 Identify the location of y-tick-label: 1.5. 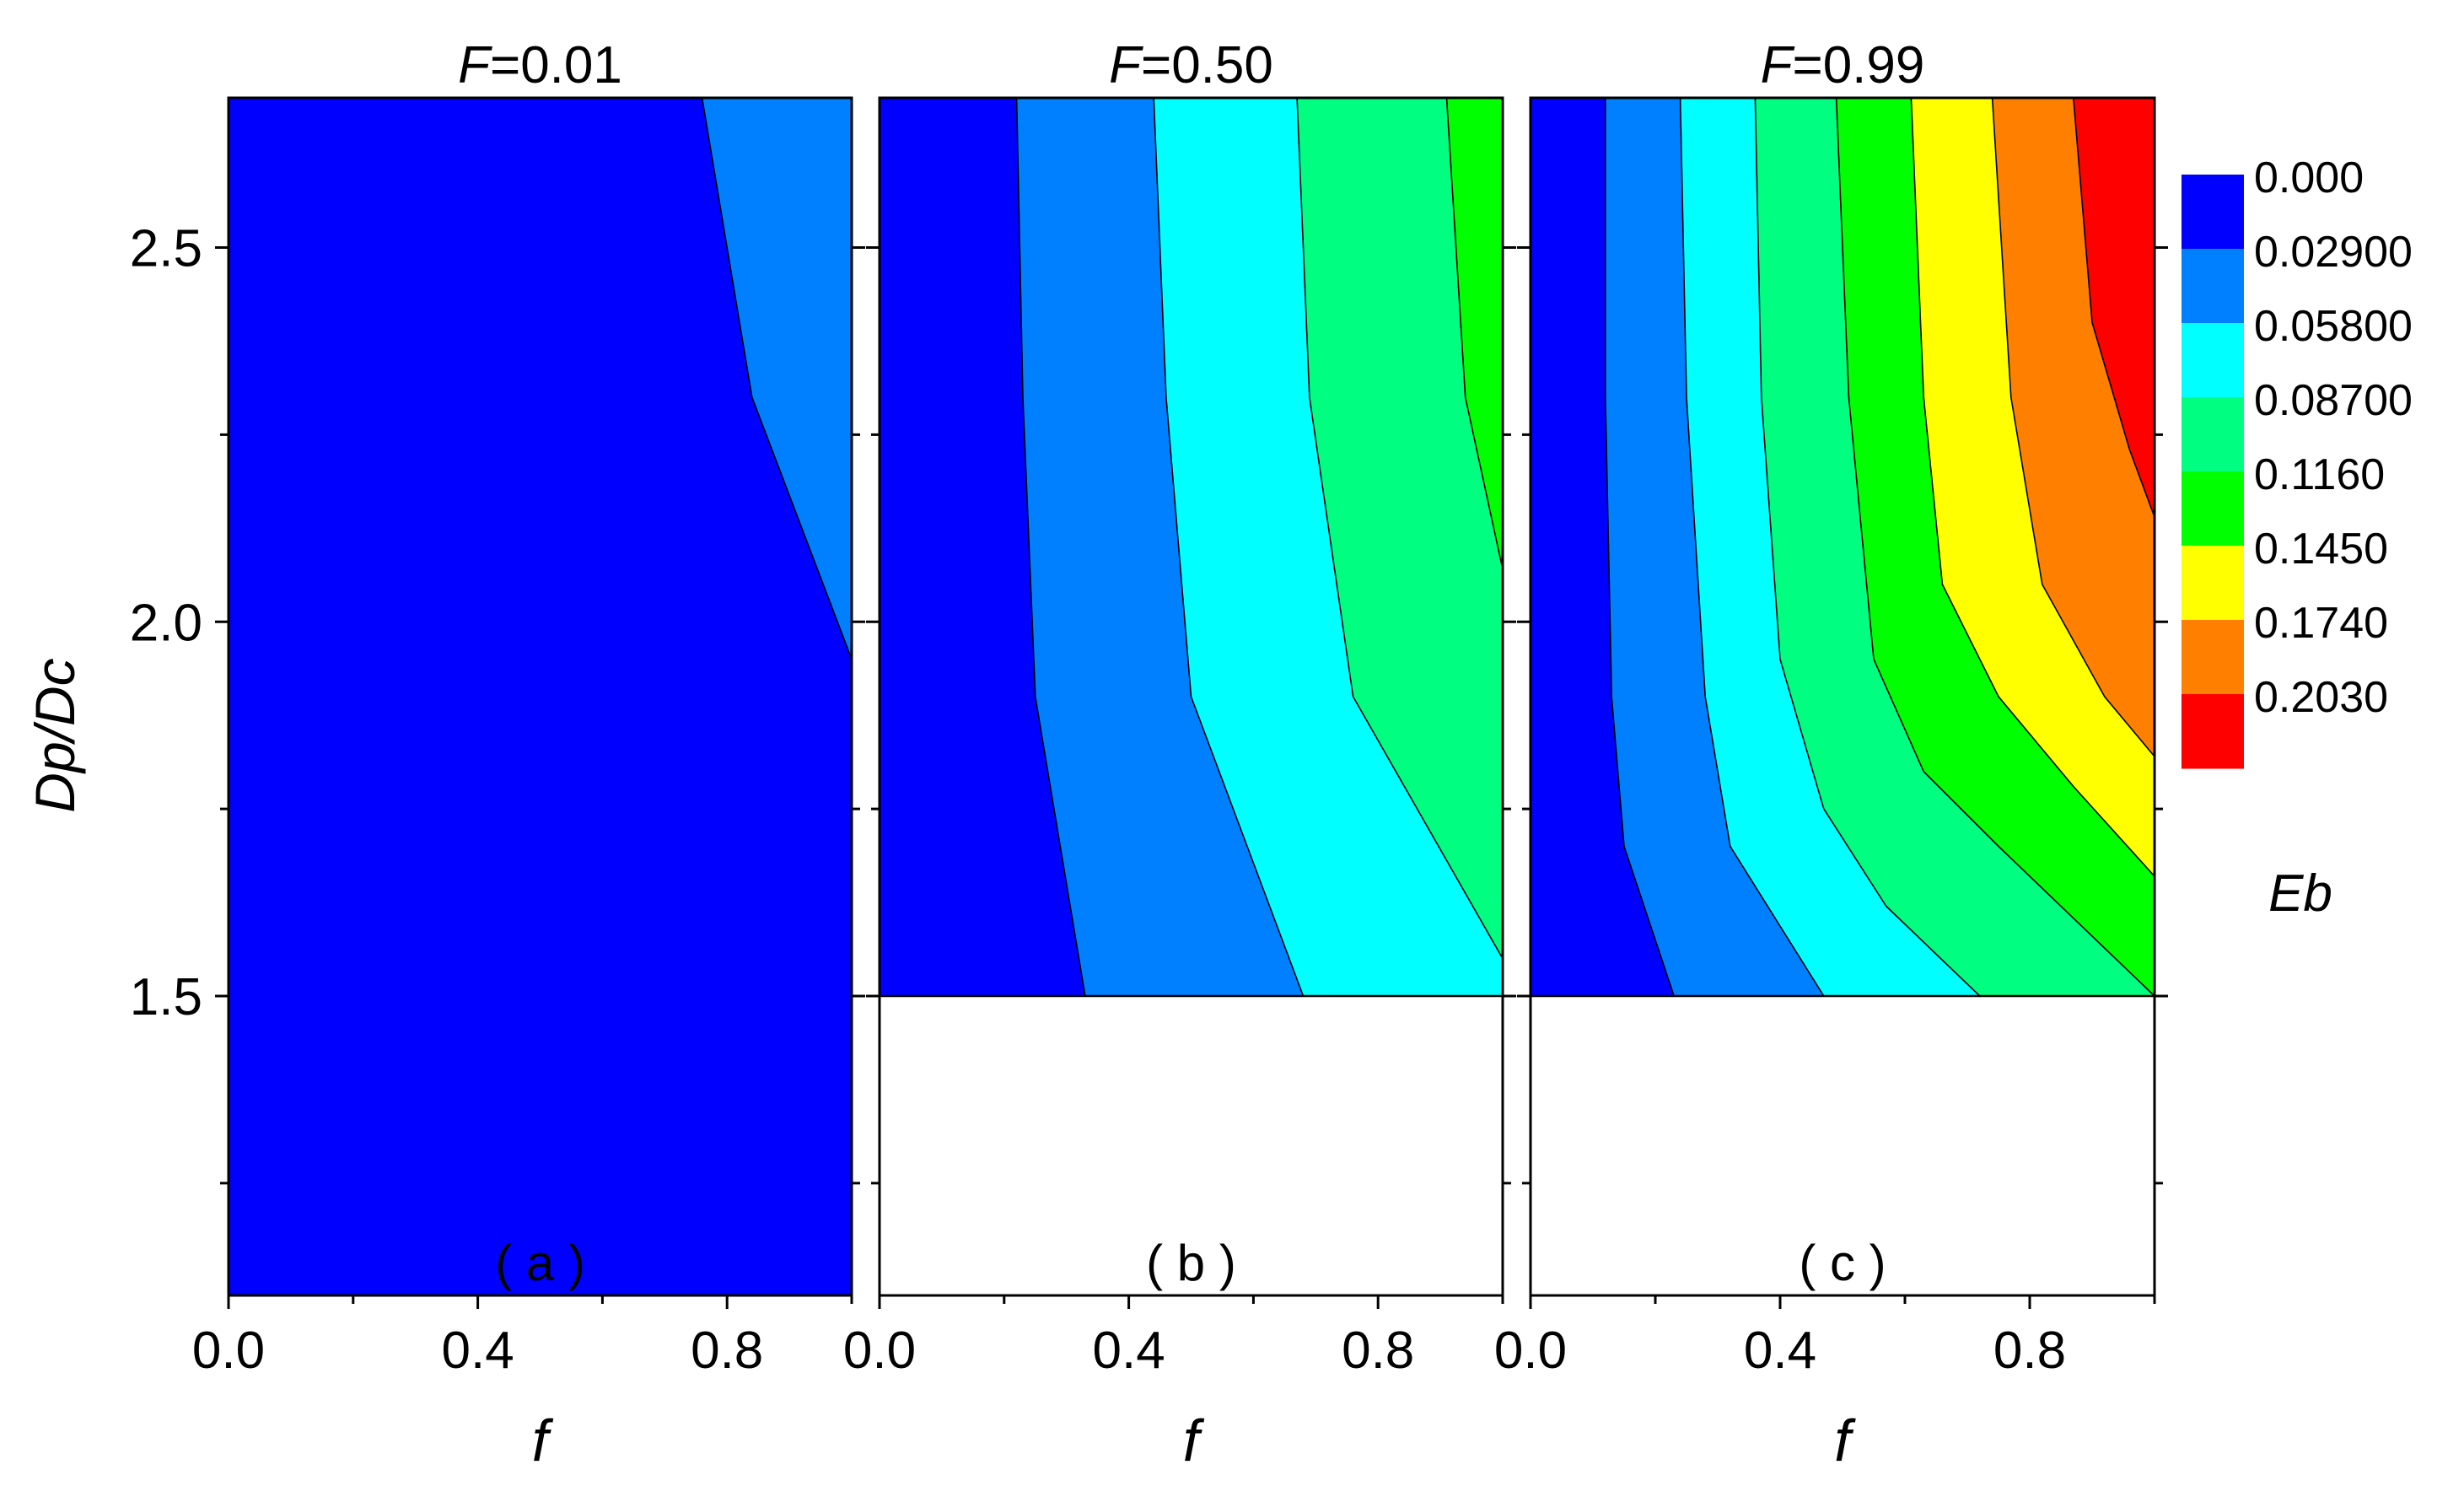
(166, 997).